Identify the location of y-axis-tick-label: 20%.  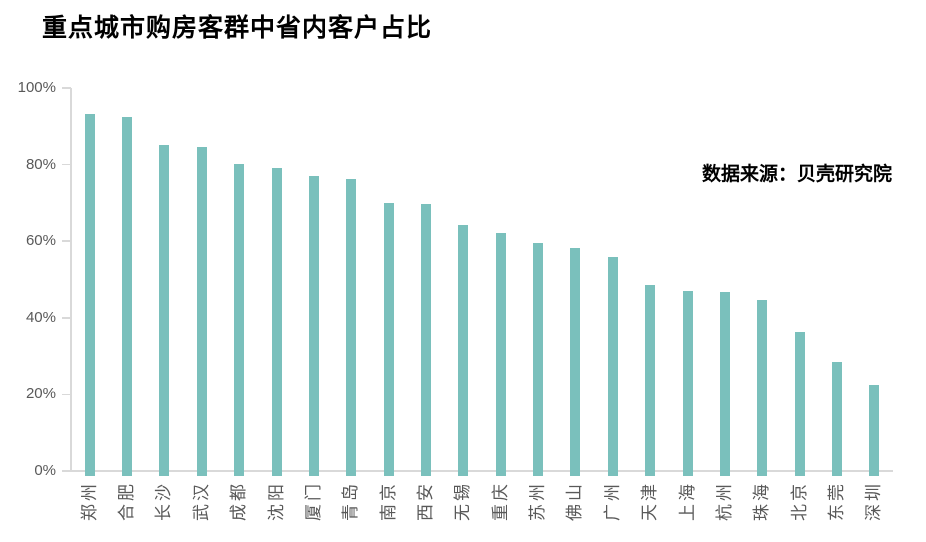
(40, 394).